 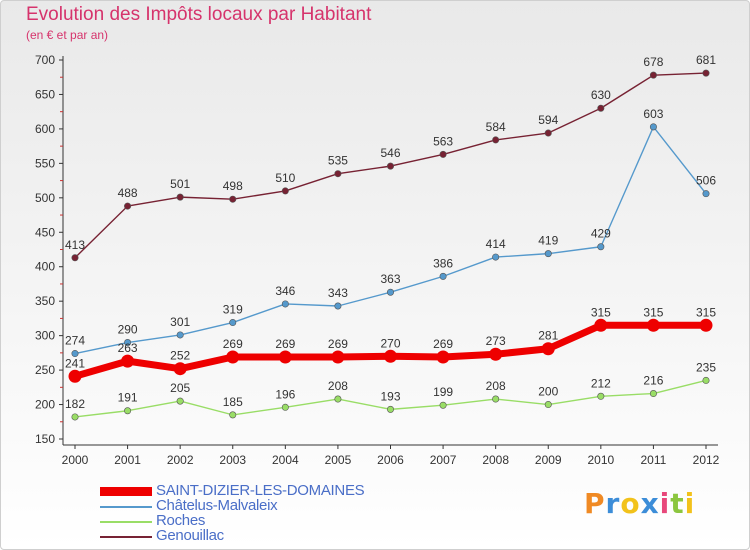 I want to click on y-tick-label: 650, so click(x=45, y=94).